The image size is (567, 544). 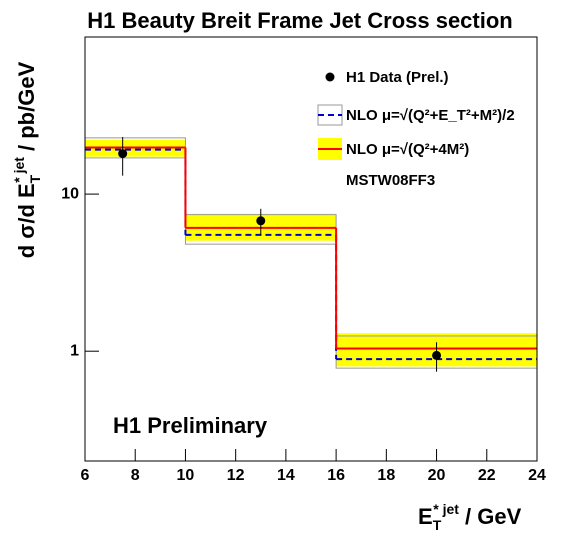 What do you see at coordinates (446, 509) in the screenshot?
I see `x-label-sup: * jet` at bounding box center [446, 509].